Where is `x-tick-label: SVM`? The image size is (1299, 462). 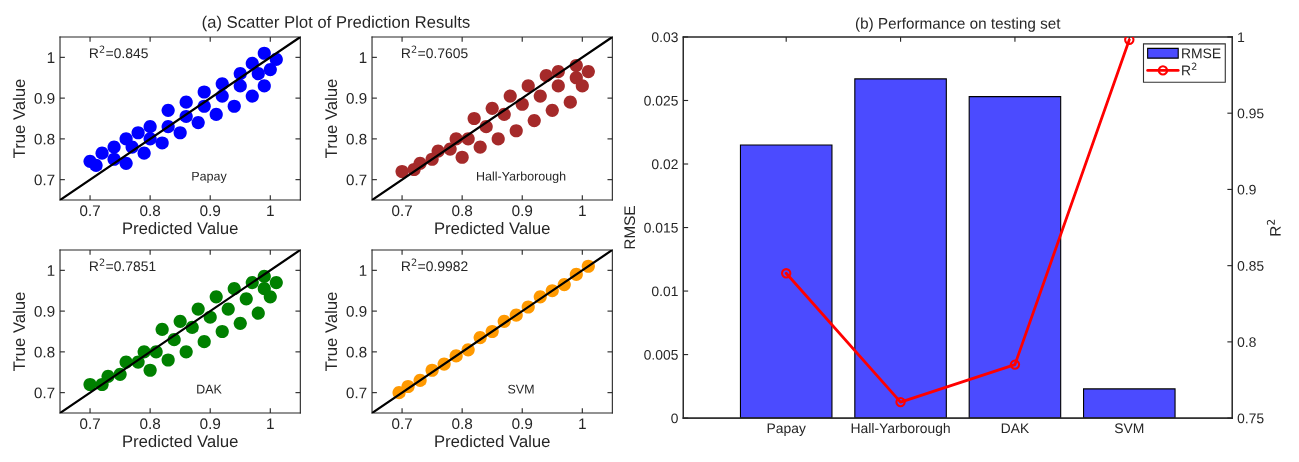
x-tick-label: SVM is located at coordinates (1129, 428).